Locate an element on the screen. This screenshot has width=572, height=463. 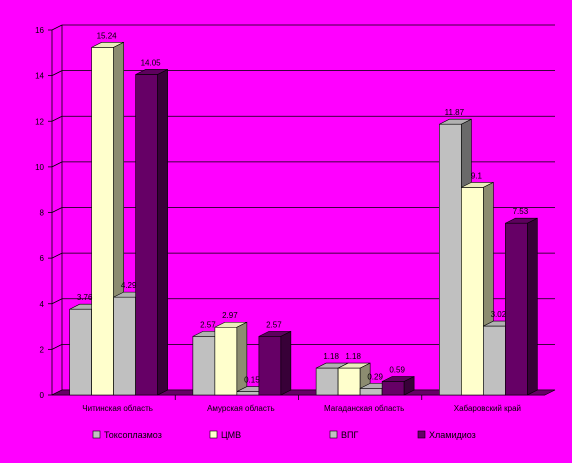
legend-label: Хламидиоз is located at coordinates (452, 435).